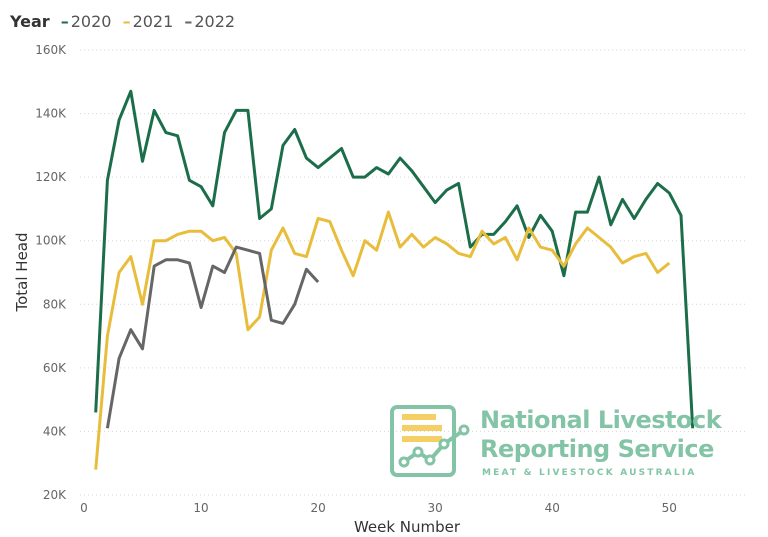 The image size is (768, 537). I want to click on y-tick-label: 120K, so click(51, 177).